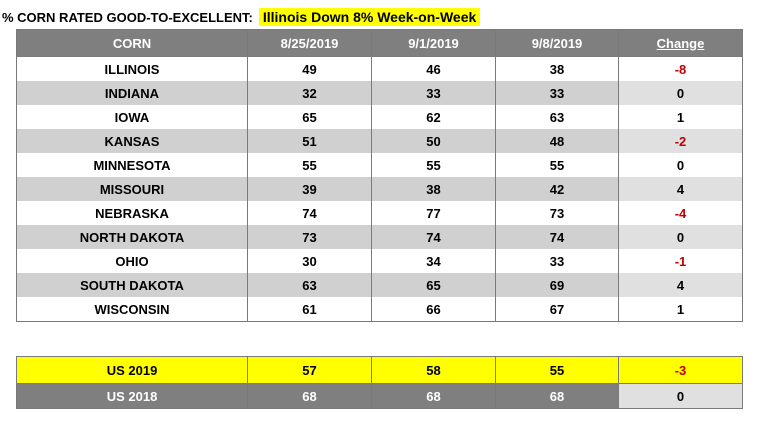 This screenshot has height=423, width=759. What do you see at coordinates (557, 43) in the screenshot?
I see `header-date-3: 9/8/2019` at bounding box center [557, 43].